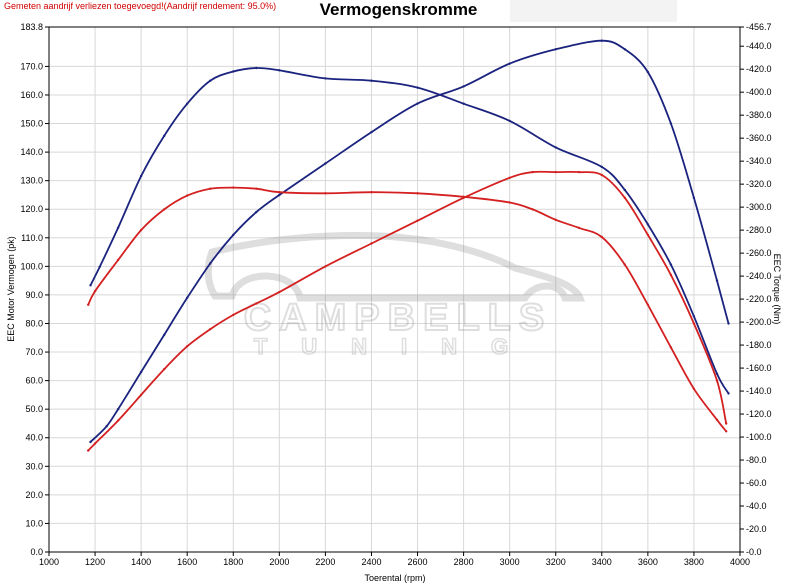 The width and height of the screenshot is (797, 588). What do you see at coordinates (31, 27) in the screenshot?
I see `y-tick-label: 183.8` at bounding box center [31, 27].